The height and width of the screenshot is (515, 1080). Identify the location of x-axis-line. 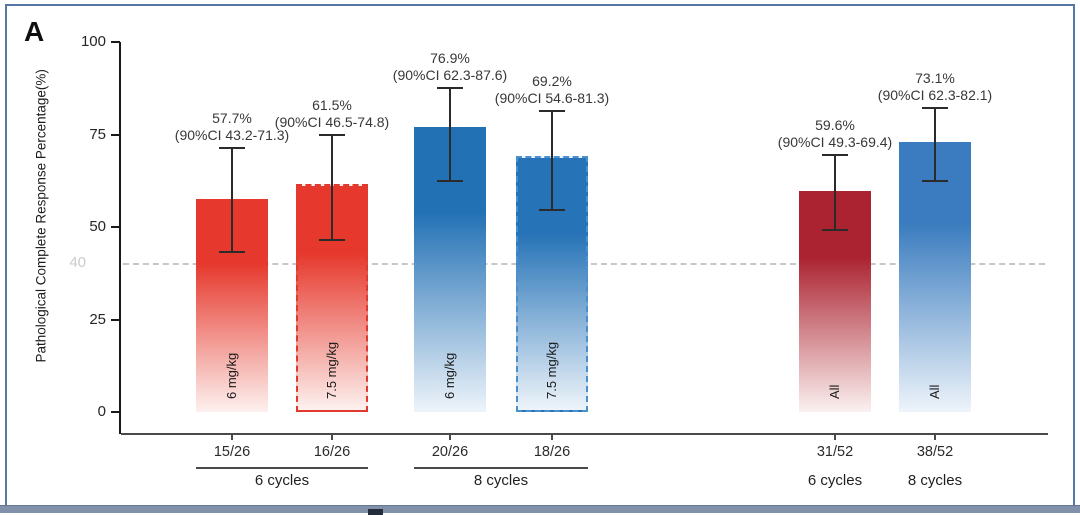
(584, 434).